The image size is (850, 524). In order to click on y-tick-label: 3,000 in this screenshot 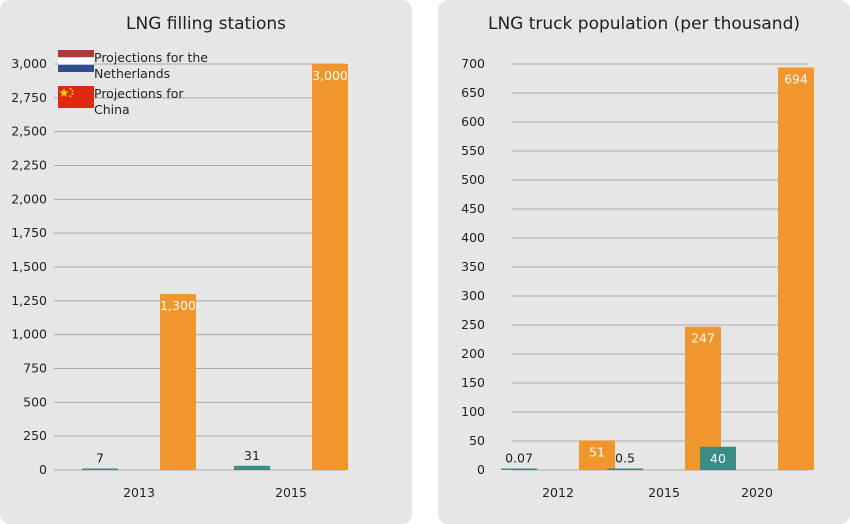, I will do `click(29, 63)`.